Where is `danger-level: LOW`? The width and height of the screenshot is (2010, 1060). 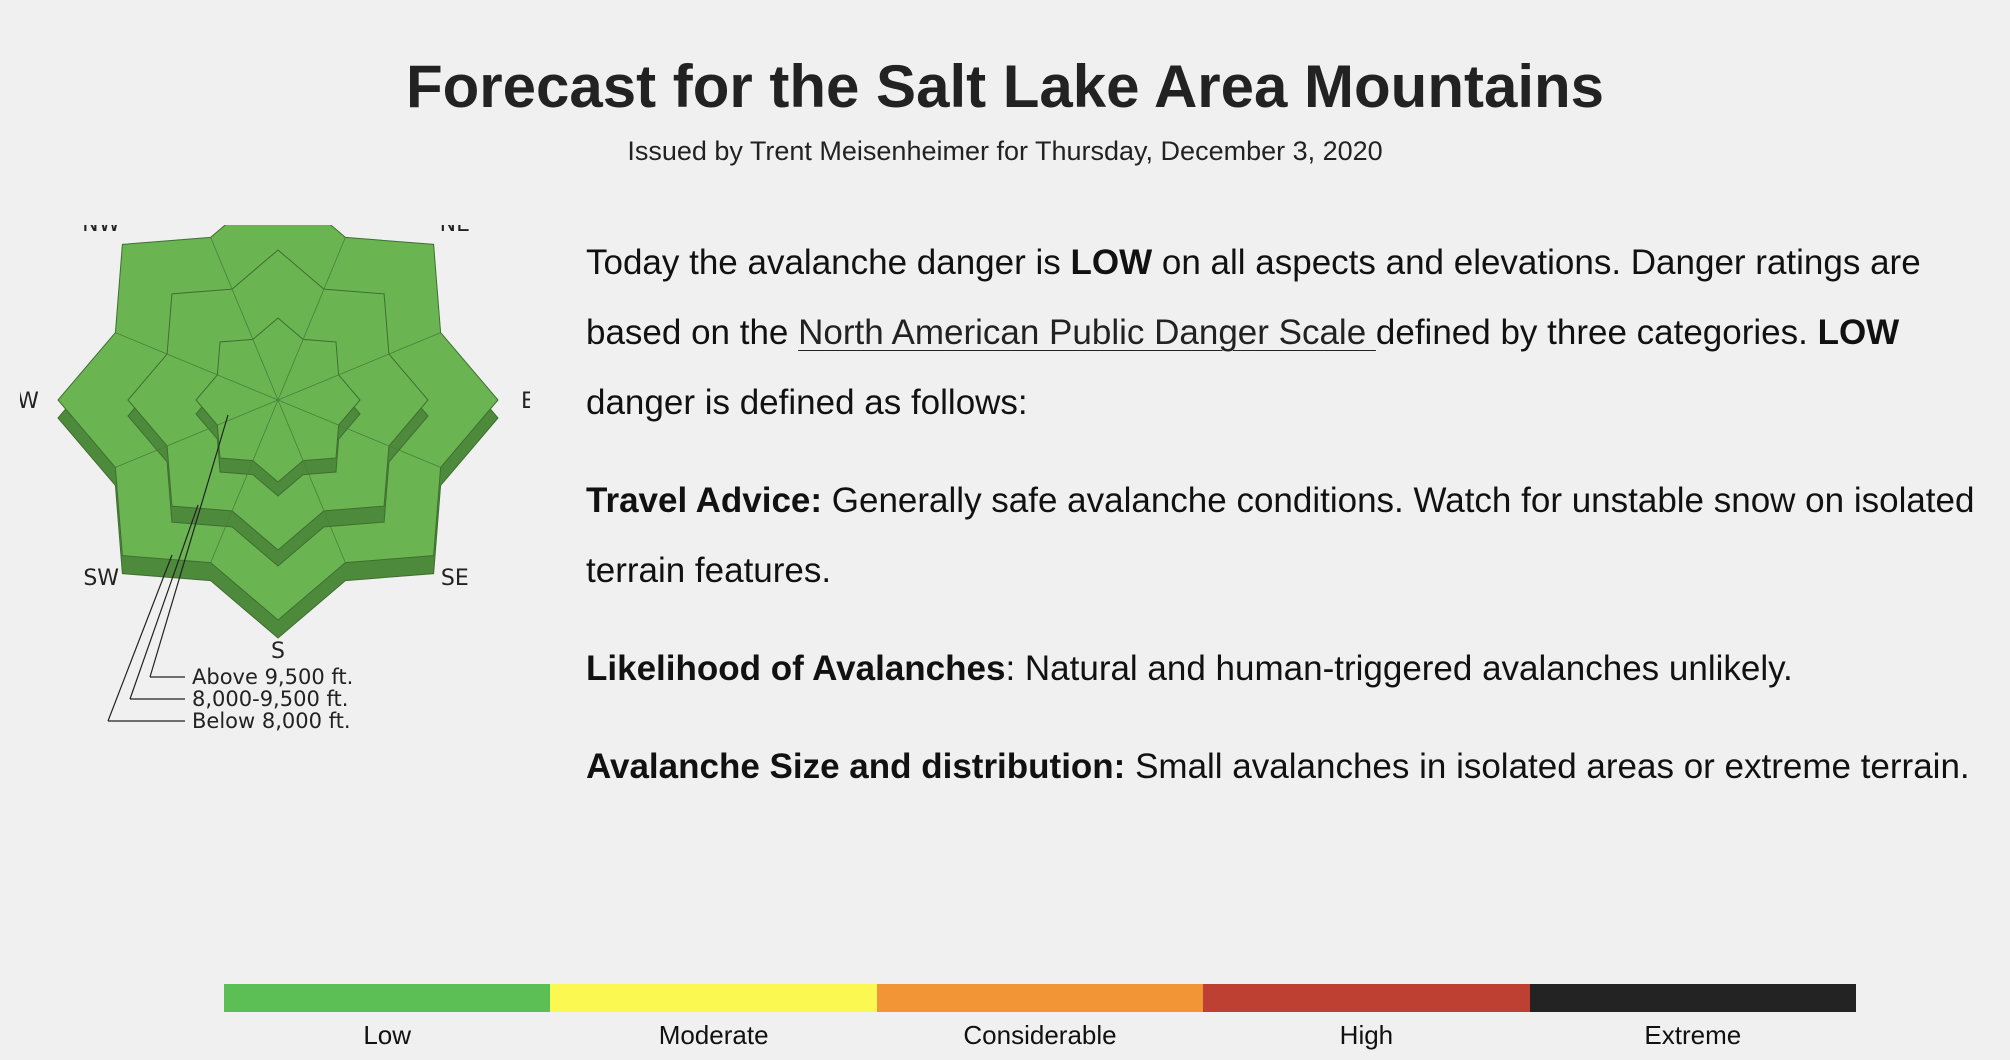 danger-level: LOW is located at coordinates (1111, 262).